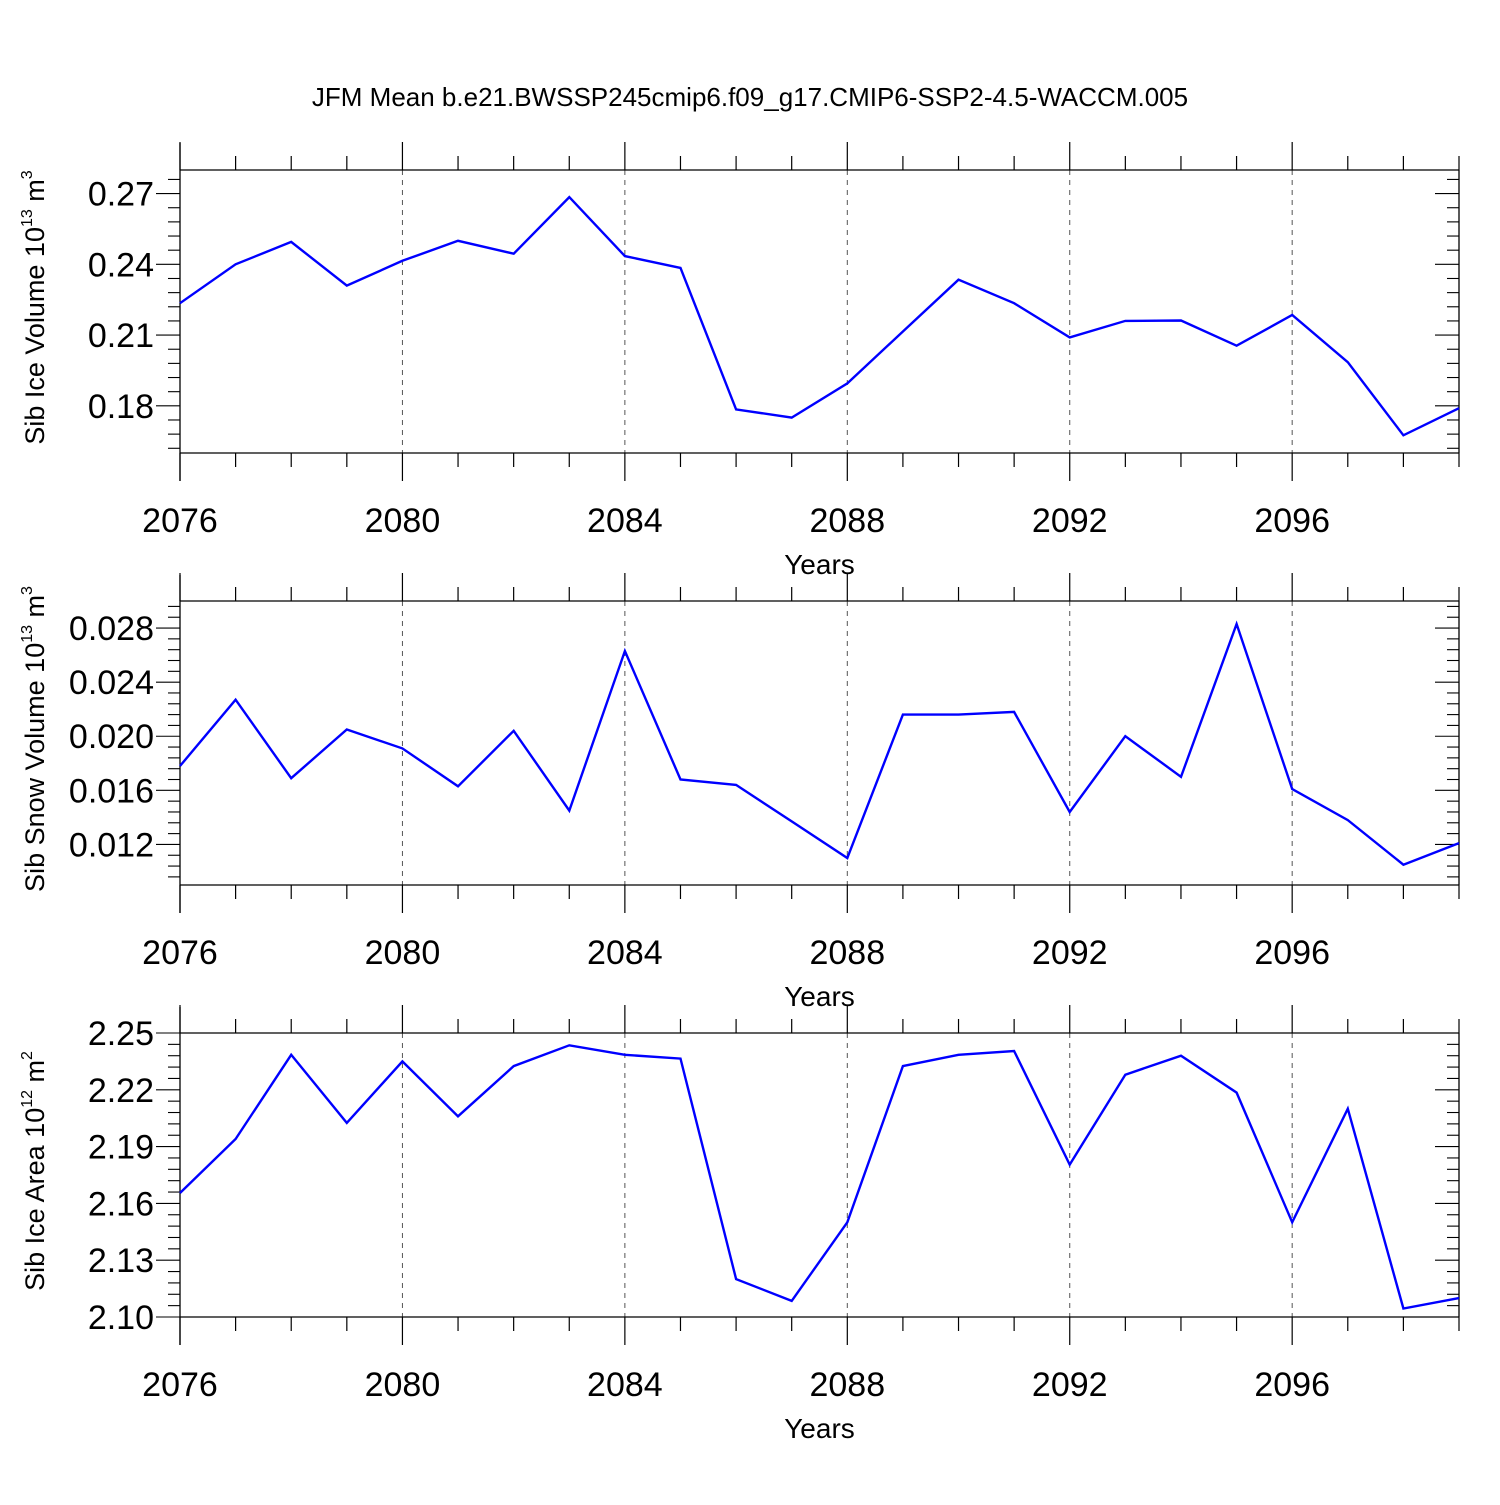 The width and height of the screenshot is (1500, 1505). What do you see at coordinates (35, 767) in the screenshot?
I see `y-axis-label-base: Sib Snow Volume 10` at bounding box center [35, 767].